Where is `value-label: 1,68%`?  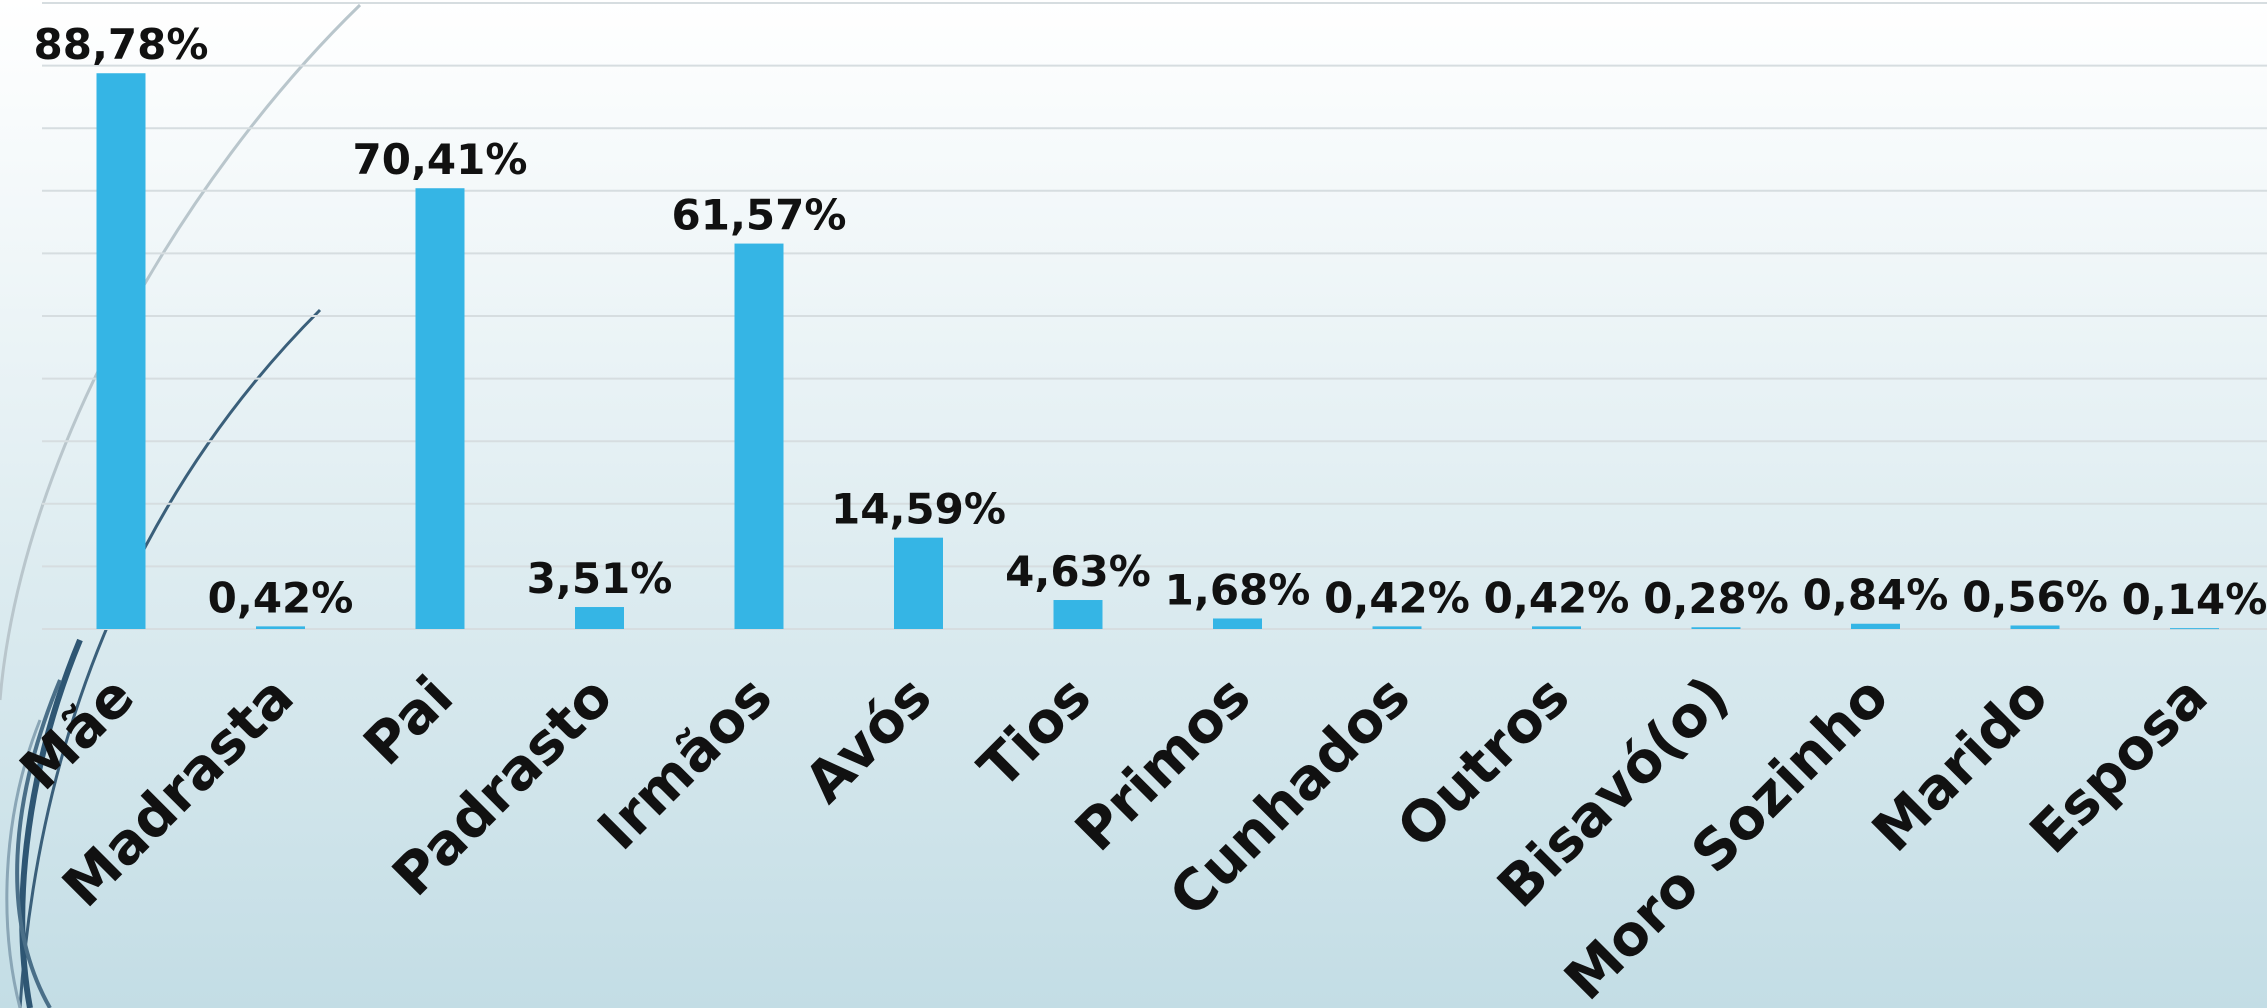 value-label: 1,68% is located at coordinates (1238, 589).